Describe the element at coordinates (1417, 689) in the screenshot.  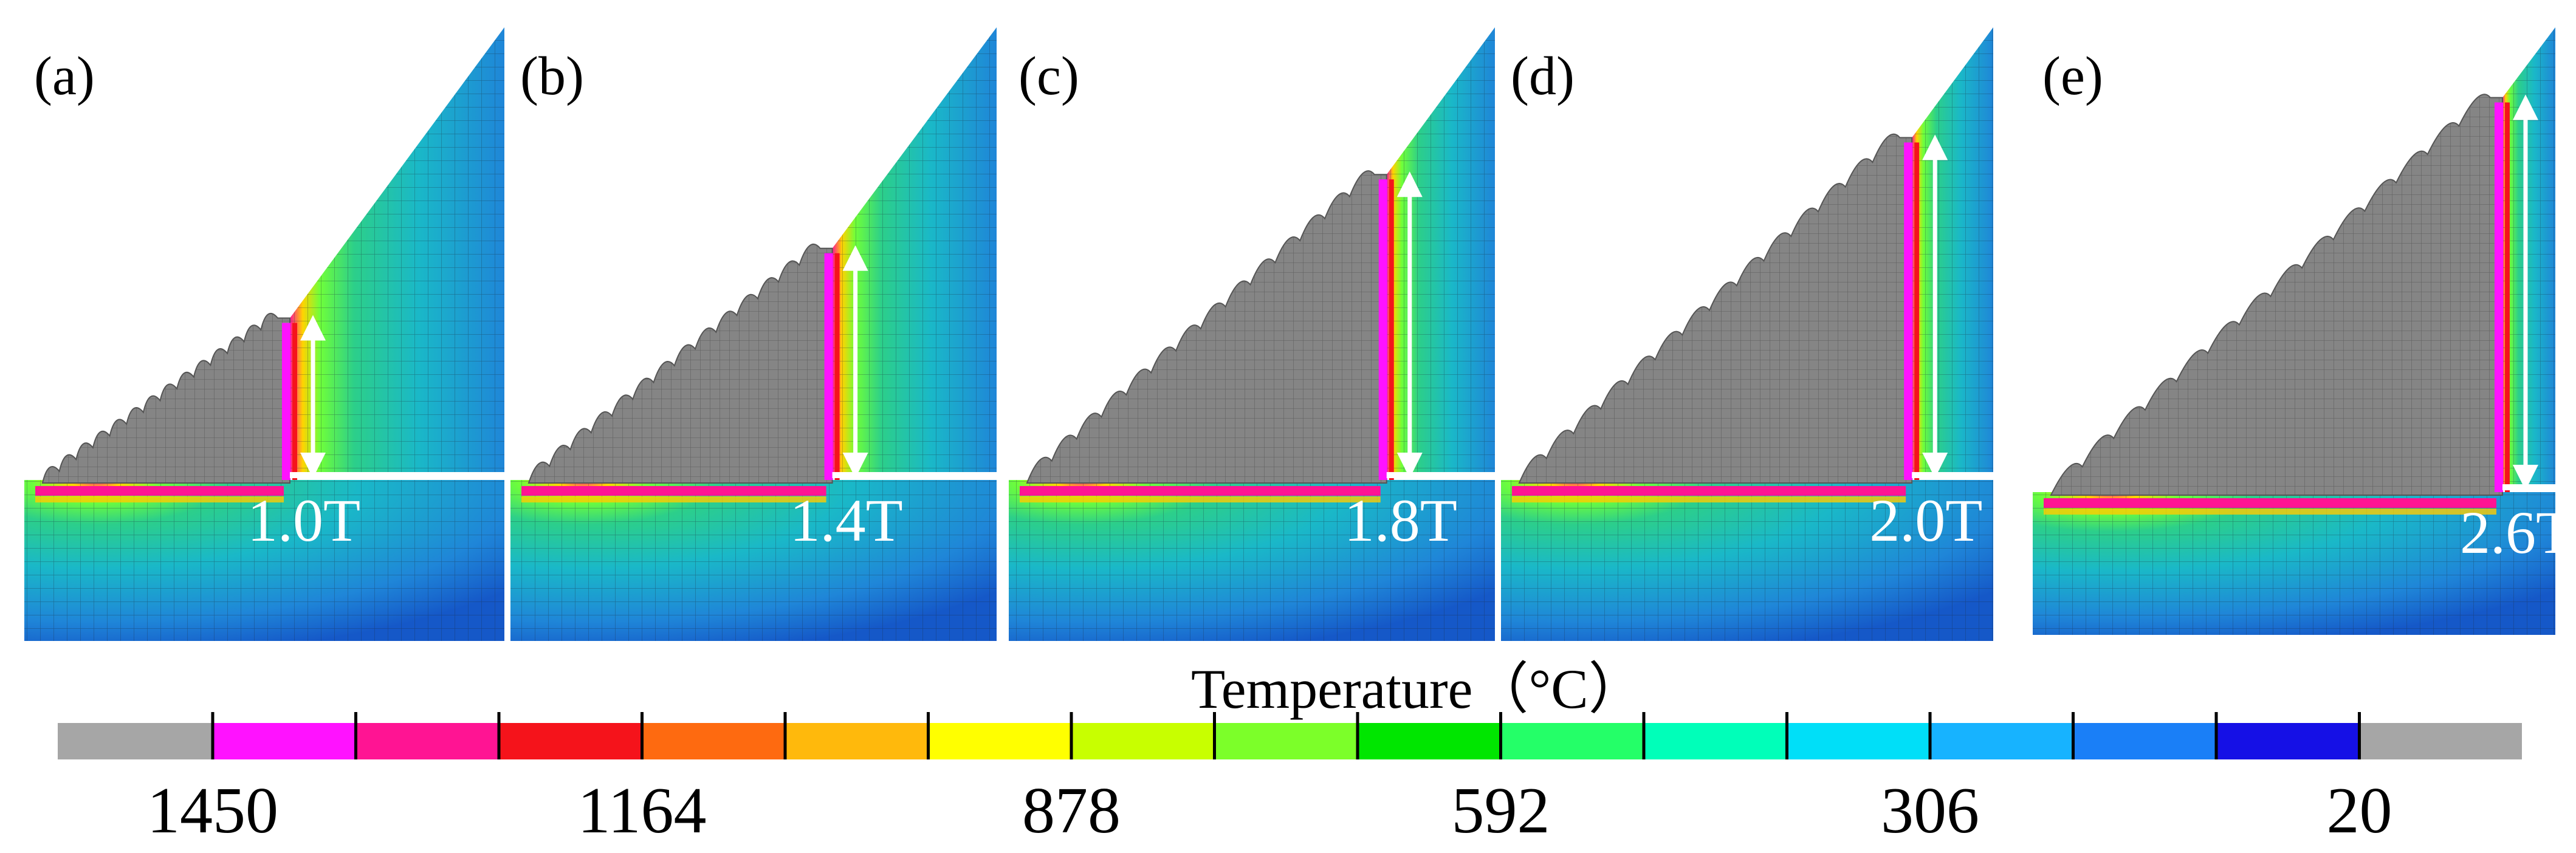
I see `legend-title: Temperature（°C）` at that location.